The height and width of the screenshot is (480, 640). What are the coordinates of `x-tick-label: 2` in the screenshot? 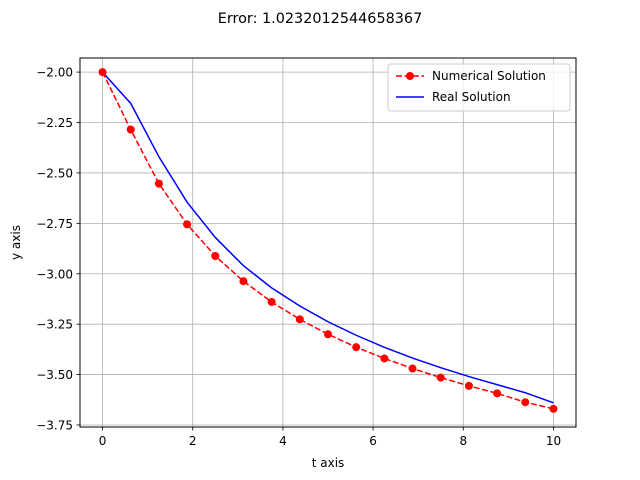 It's located at (193, 441).